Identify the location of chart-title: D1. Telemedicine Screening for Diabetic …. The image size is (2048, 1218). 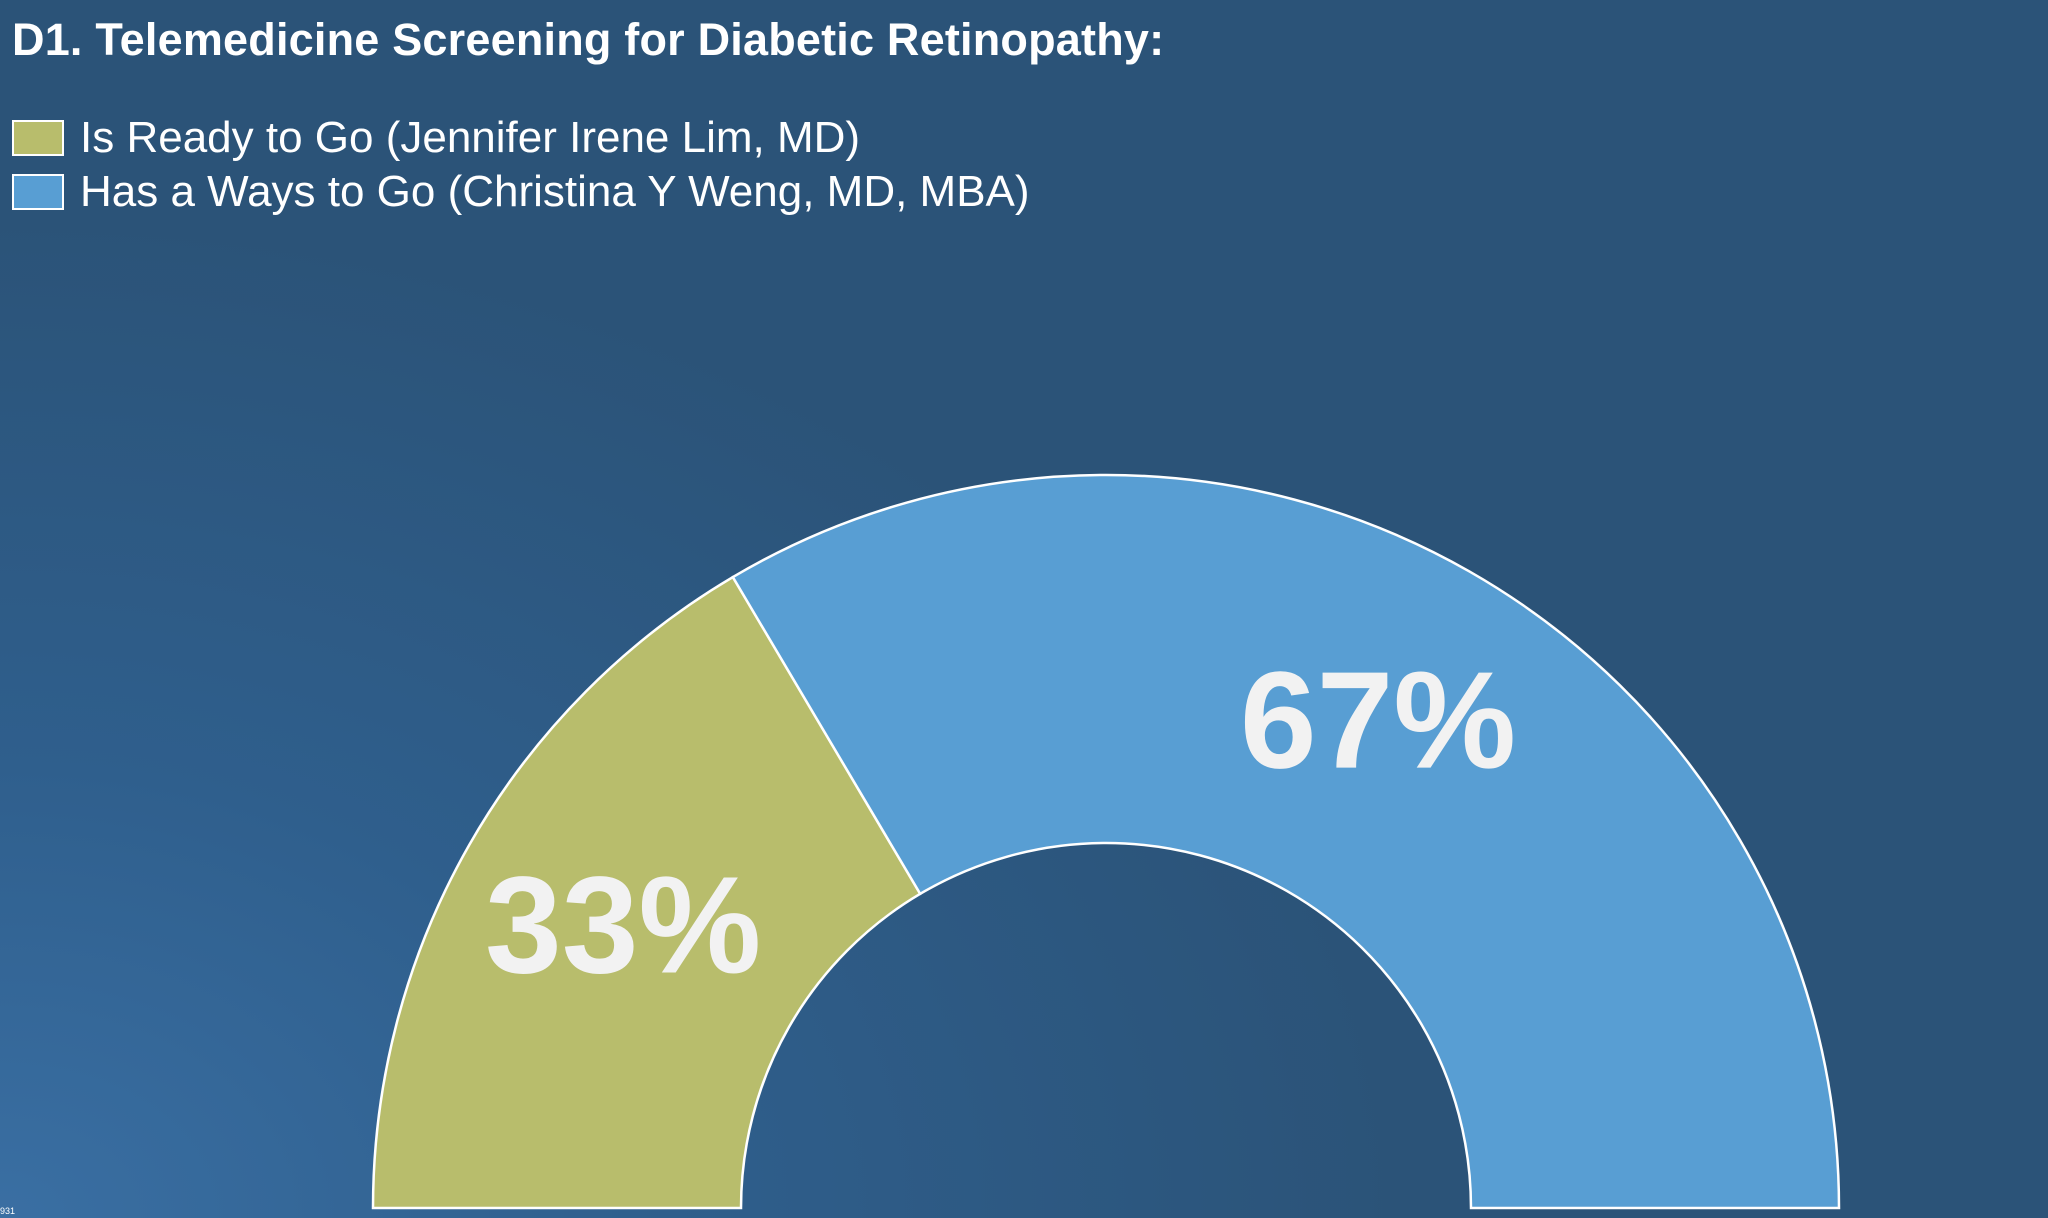
(588, 39).